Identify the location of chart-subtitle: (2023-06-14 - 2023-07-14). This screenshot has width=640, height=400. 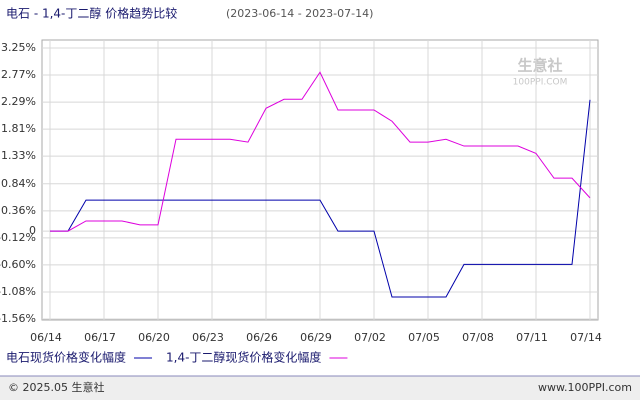
(299, 13).